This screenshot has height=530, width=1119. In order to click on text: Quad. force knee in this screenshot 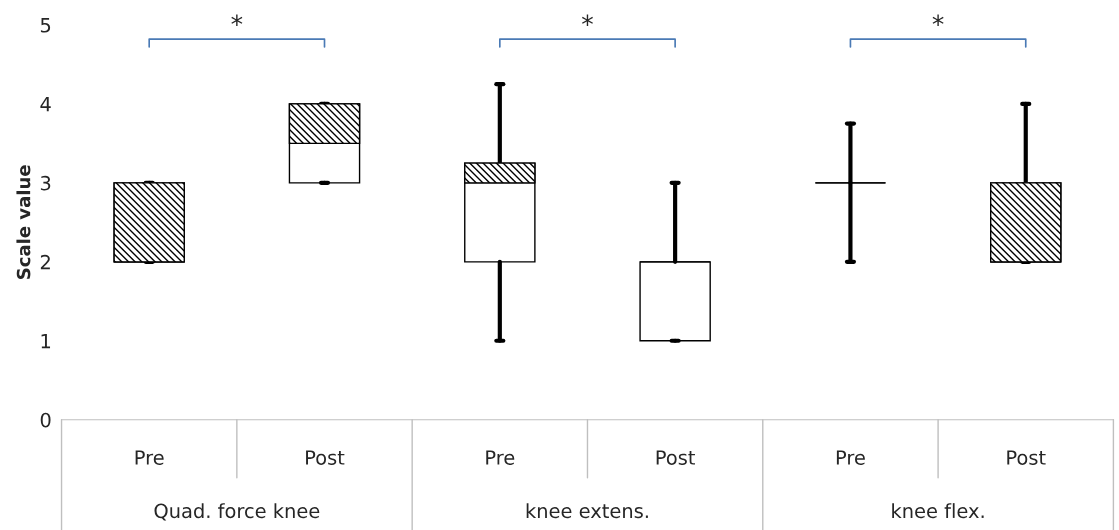, I will do `click(237, 512)`.